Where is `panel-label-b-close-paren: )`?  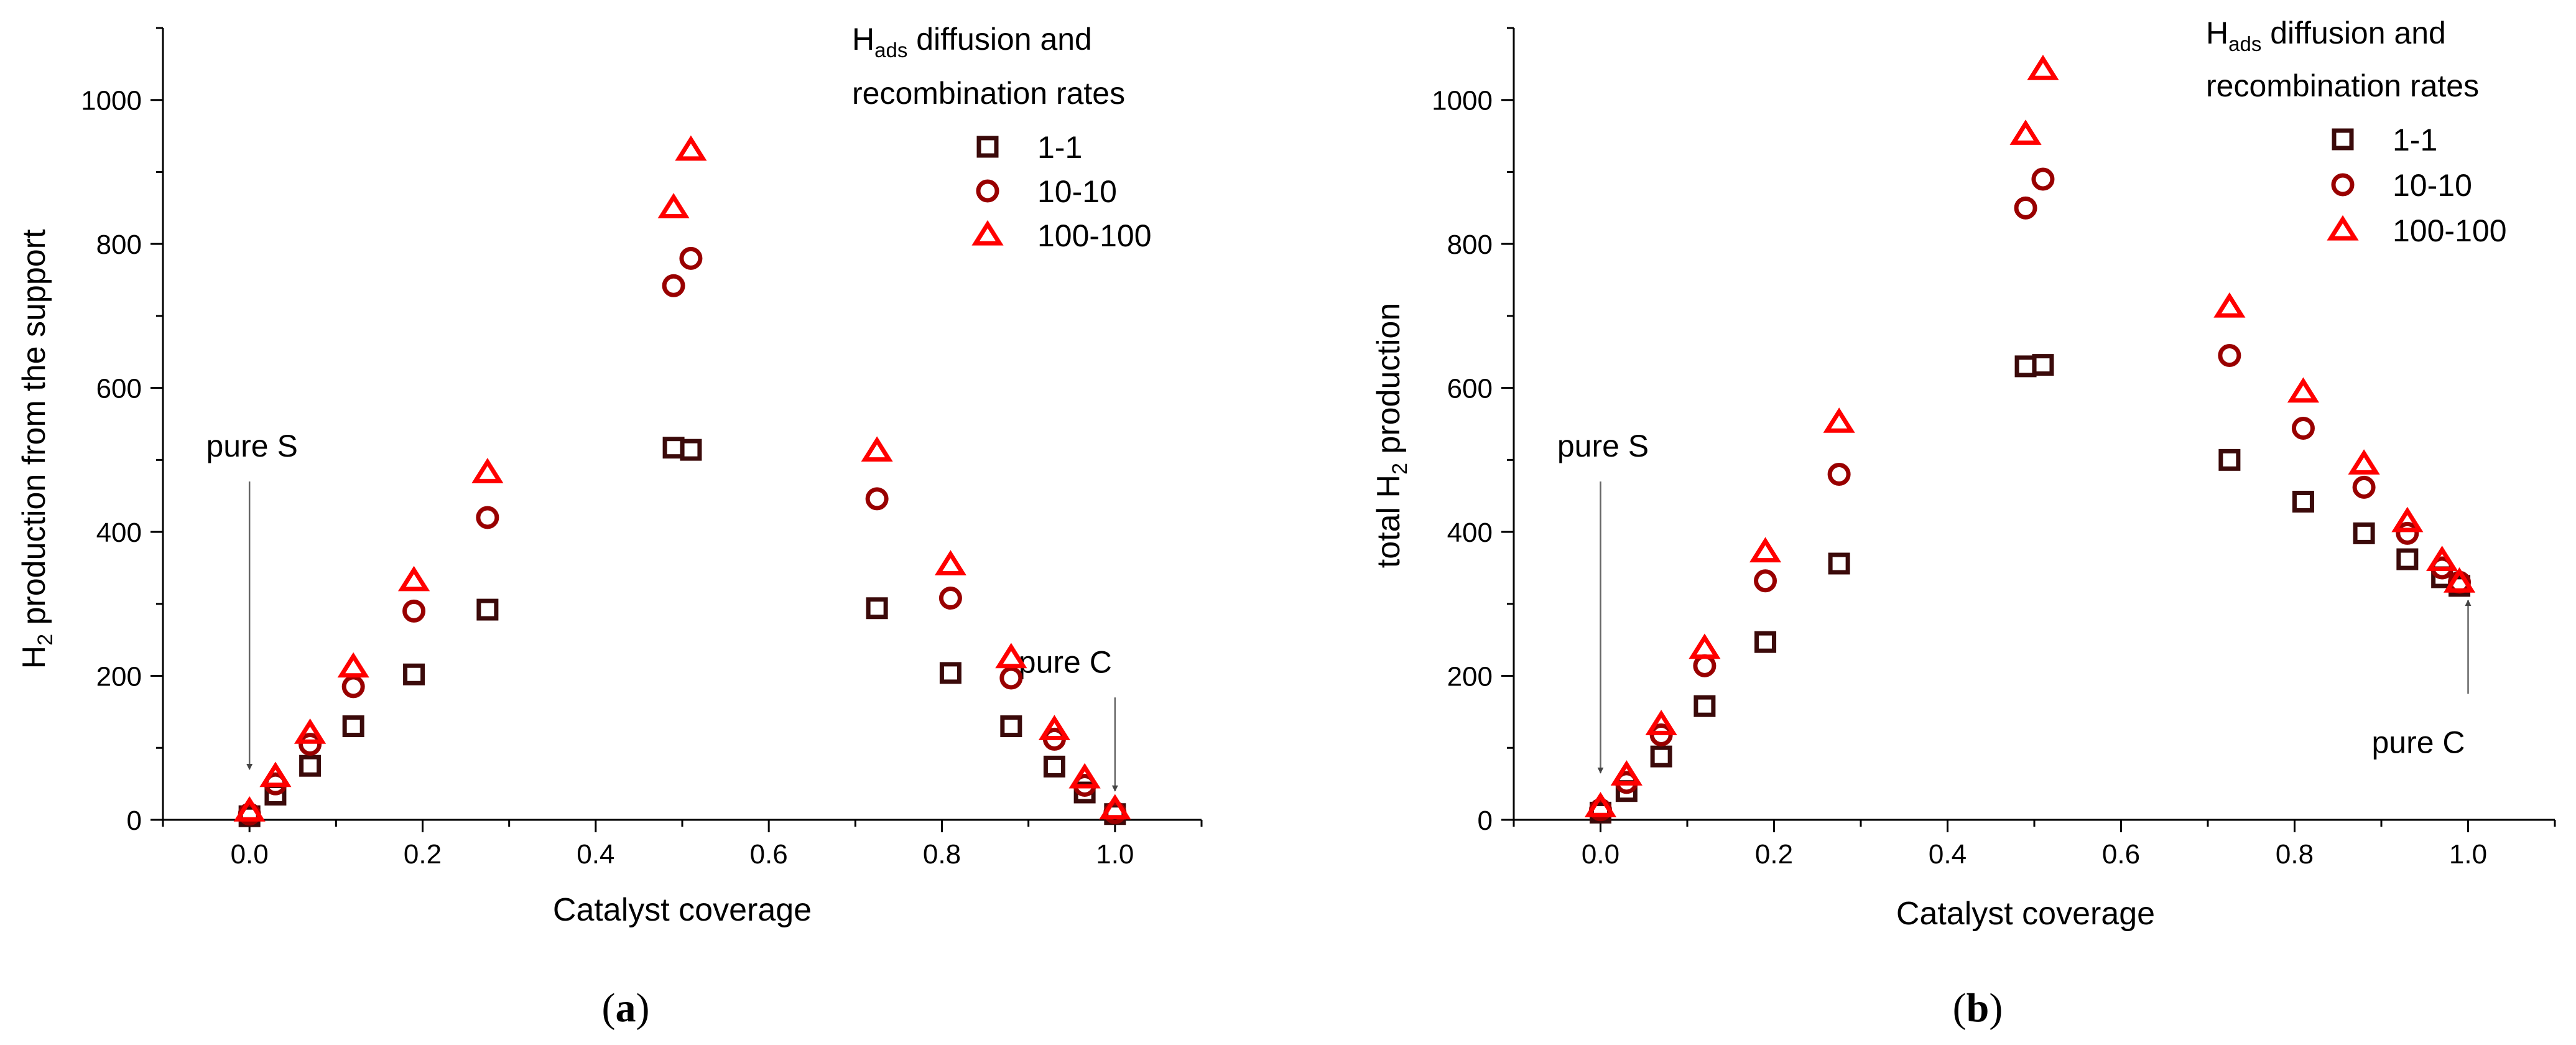
panel-label-b-close-paren: ) is located at coordinates (1996, 1008).